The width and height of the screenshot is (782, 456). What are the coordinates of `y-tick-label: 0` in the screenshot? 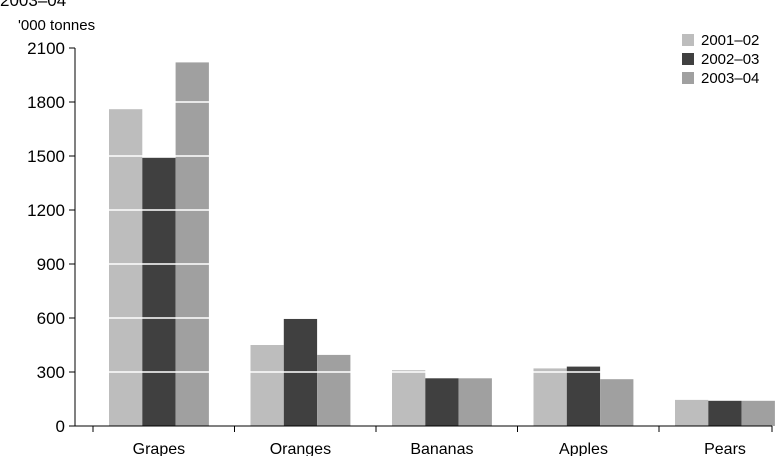 It's located at (60, 426).